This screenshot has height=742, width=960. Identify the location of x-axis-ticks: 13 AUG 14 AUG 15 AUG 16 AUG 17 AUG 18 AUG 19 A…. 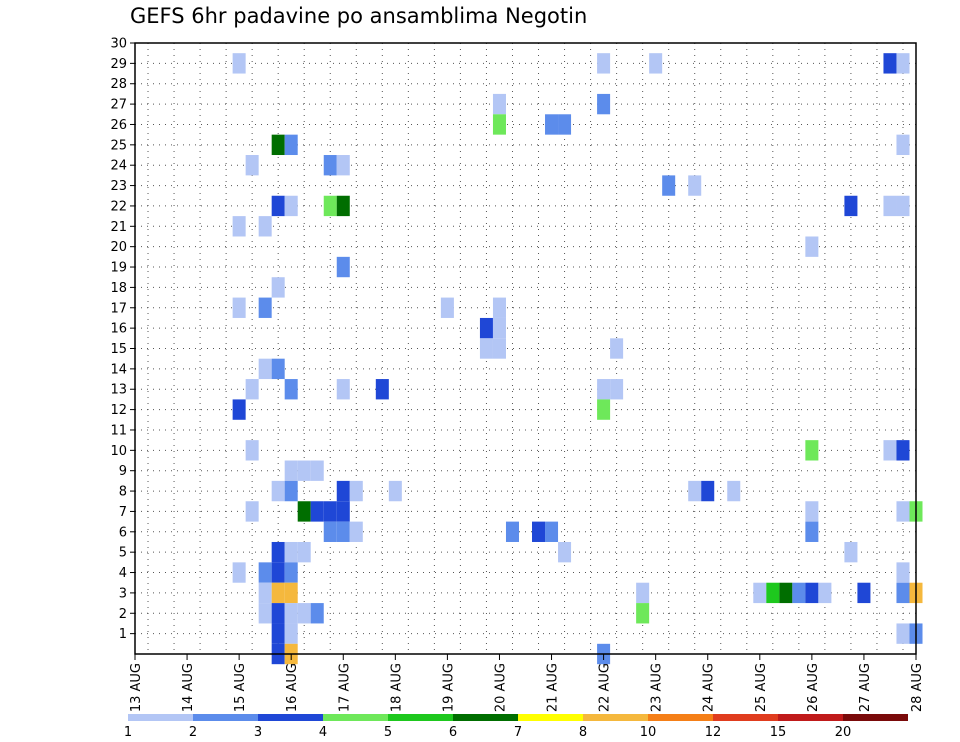
(527, 683).